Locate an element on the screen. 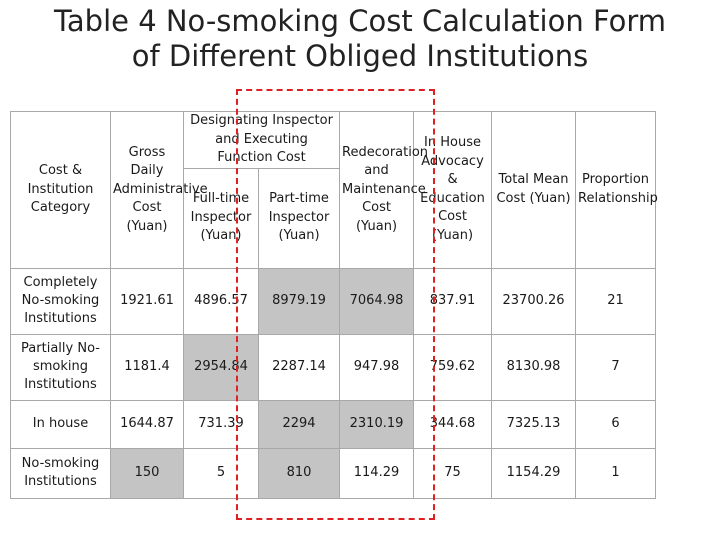 Image resolution: width=720 pixels, height=540 pixels. cell-proportion: 7 is located at coordinates (616, 367).